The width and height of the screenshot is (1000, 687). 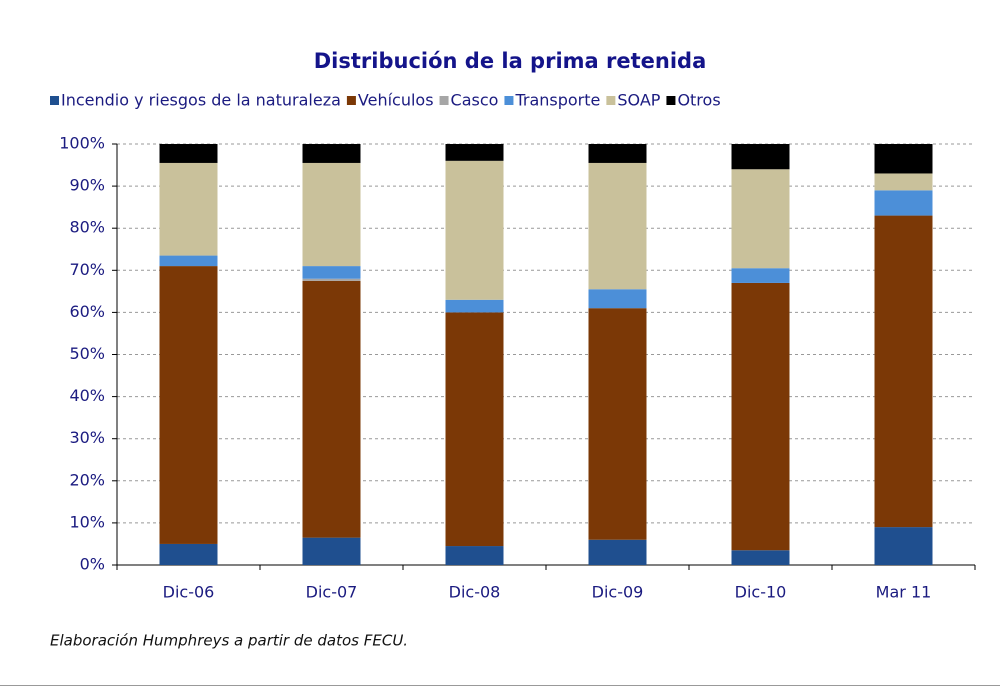 What do you see at coordinates (87, 311) in the screenshot?
I see `y-tick-label: 60%` at bounding box center [87, 311].